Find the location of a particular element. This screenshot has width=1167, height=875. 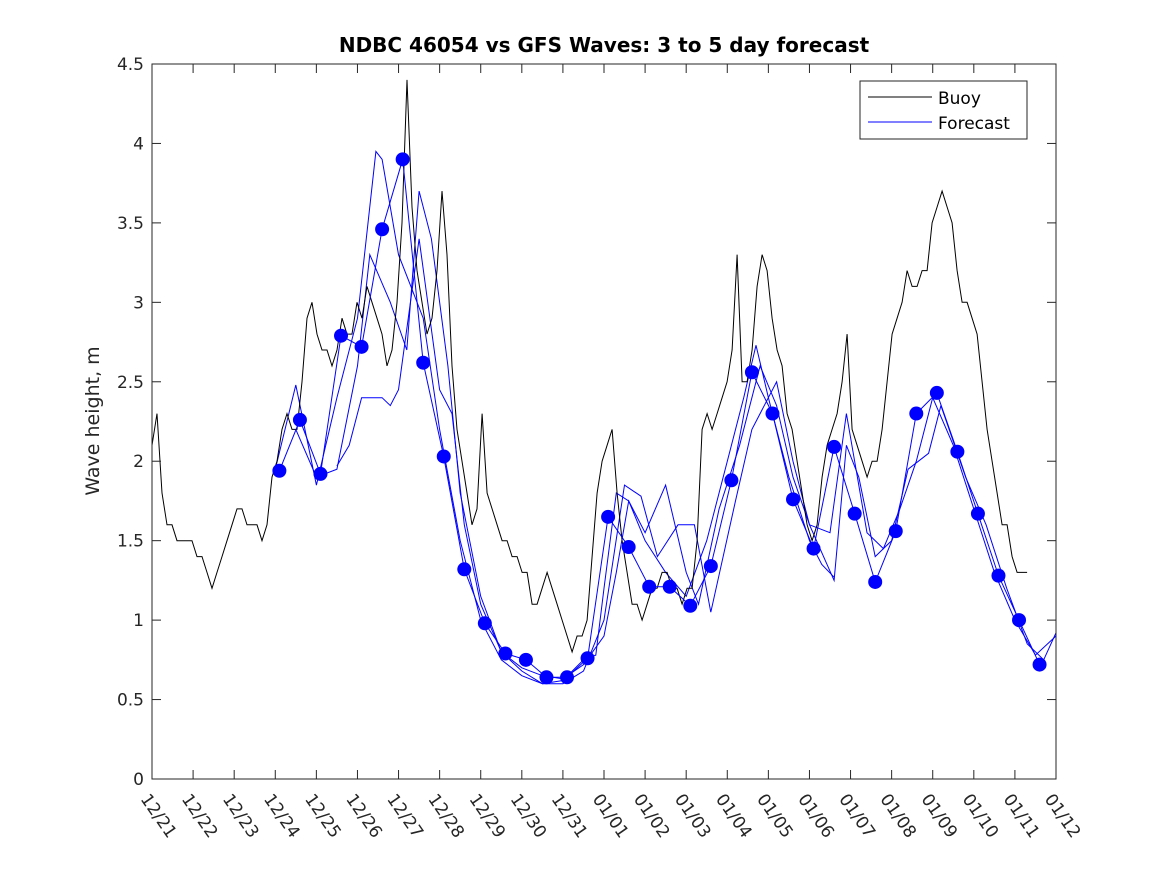

y-tick-label: 2 is located at coordinates (138, 462).